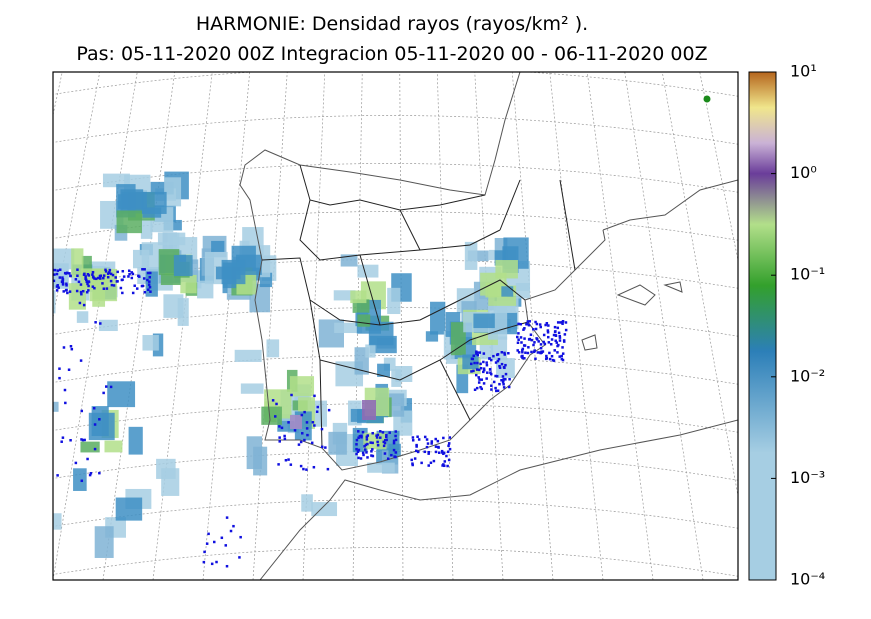 The height and width of the screenshot is (619, 871). What do you see at coordinates (392, 24) in the screenshot?
I see `title-line-1: HARMONIE: Densidad rayos (rayos/km² ).` at bounding box center [392, 24].